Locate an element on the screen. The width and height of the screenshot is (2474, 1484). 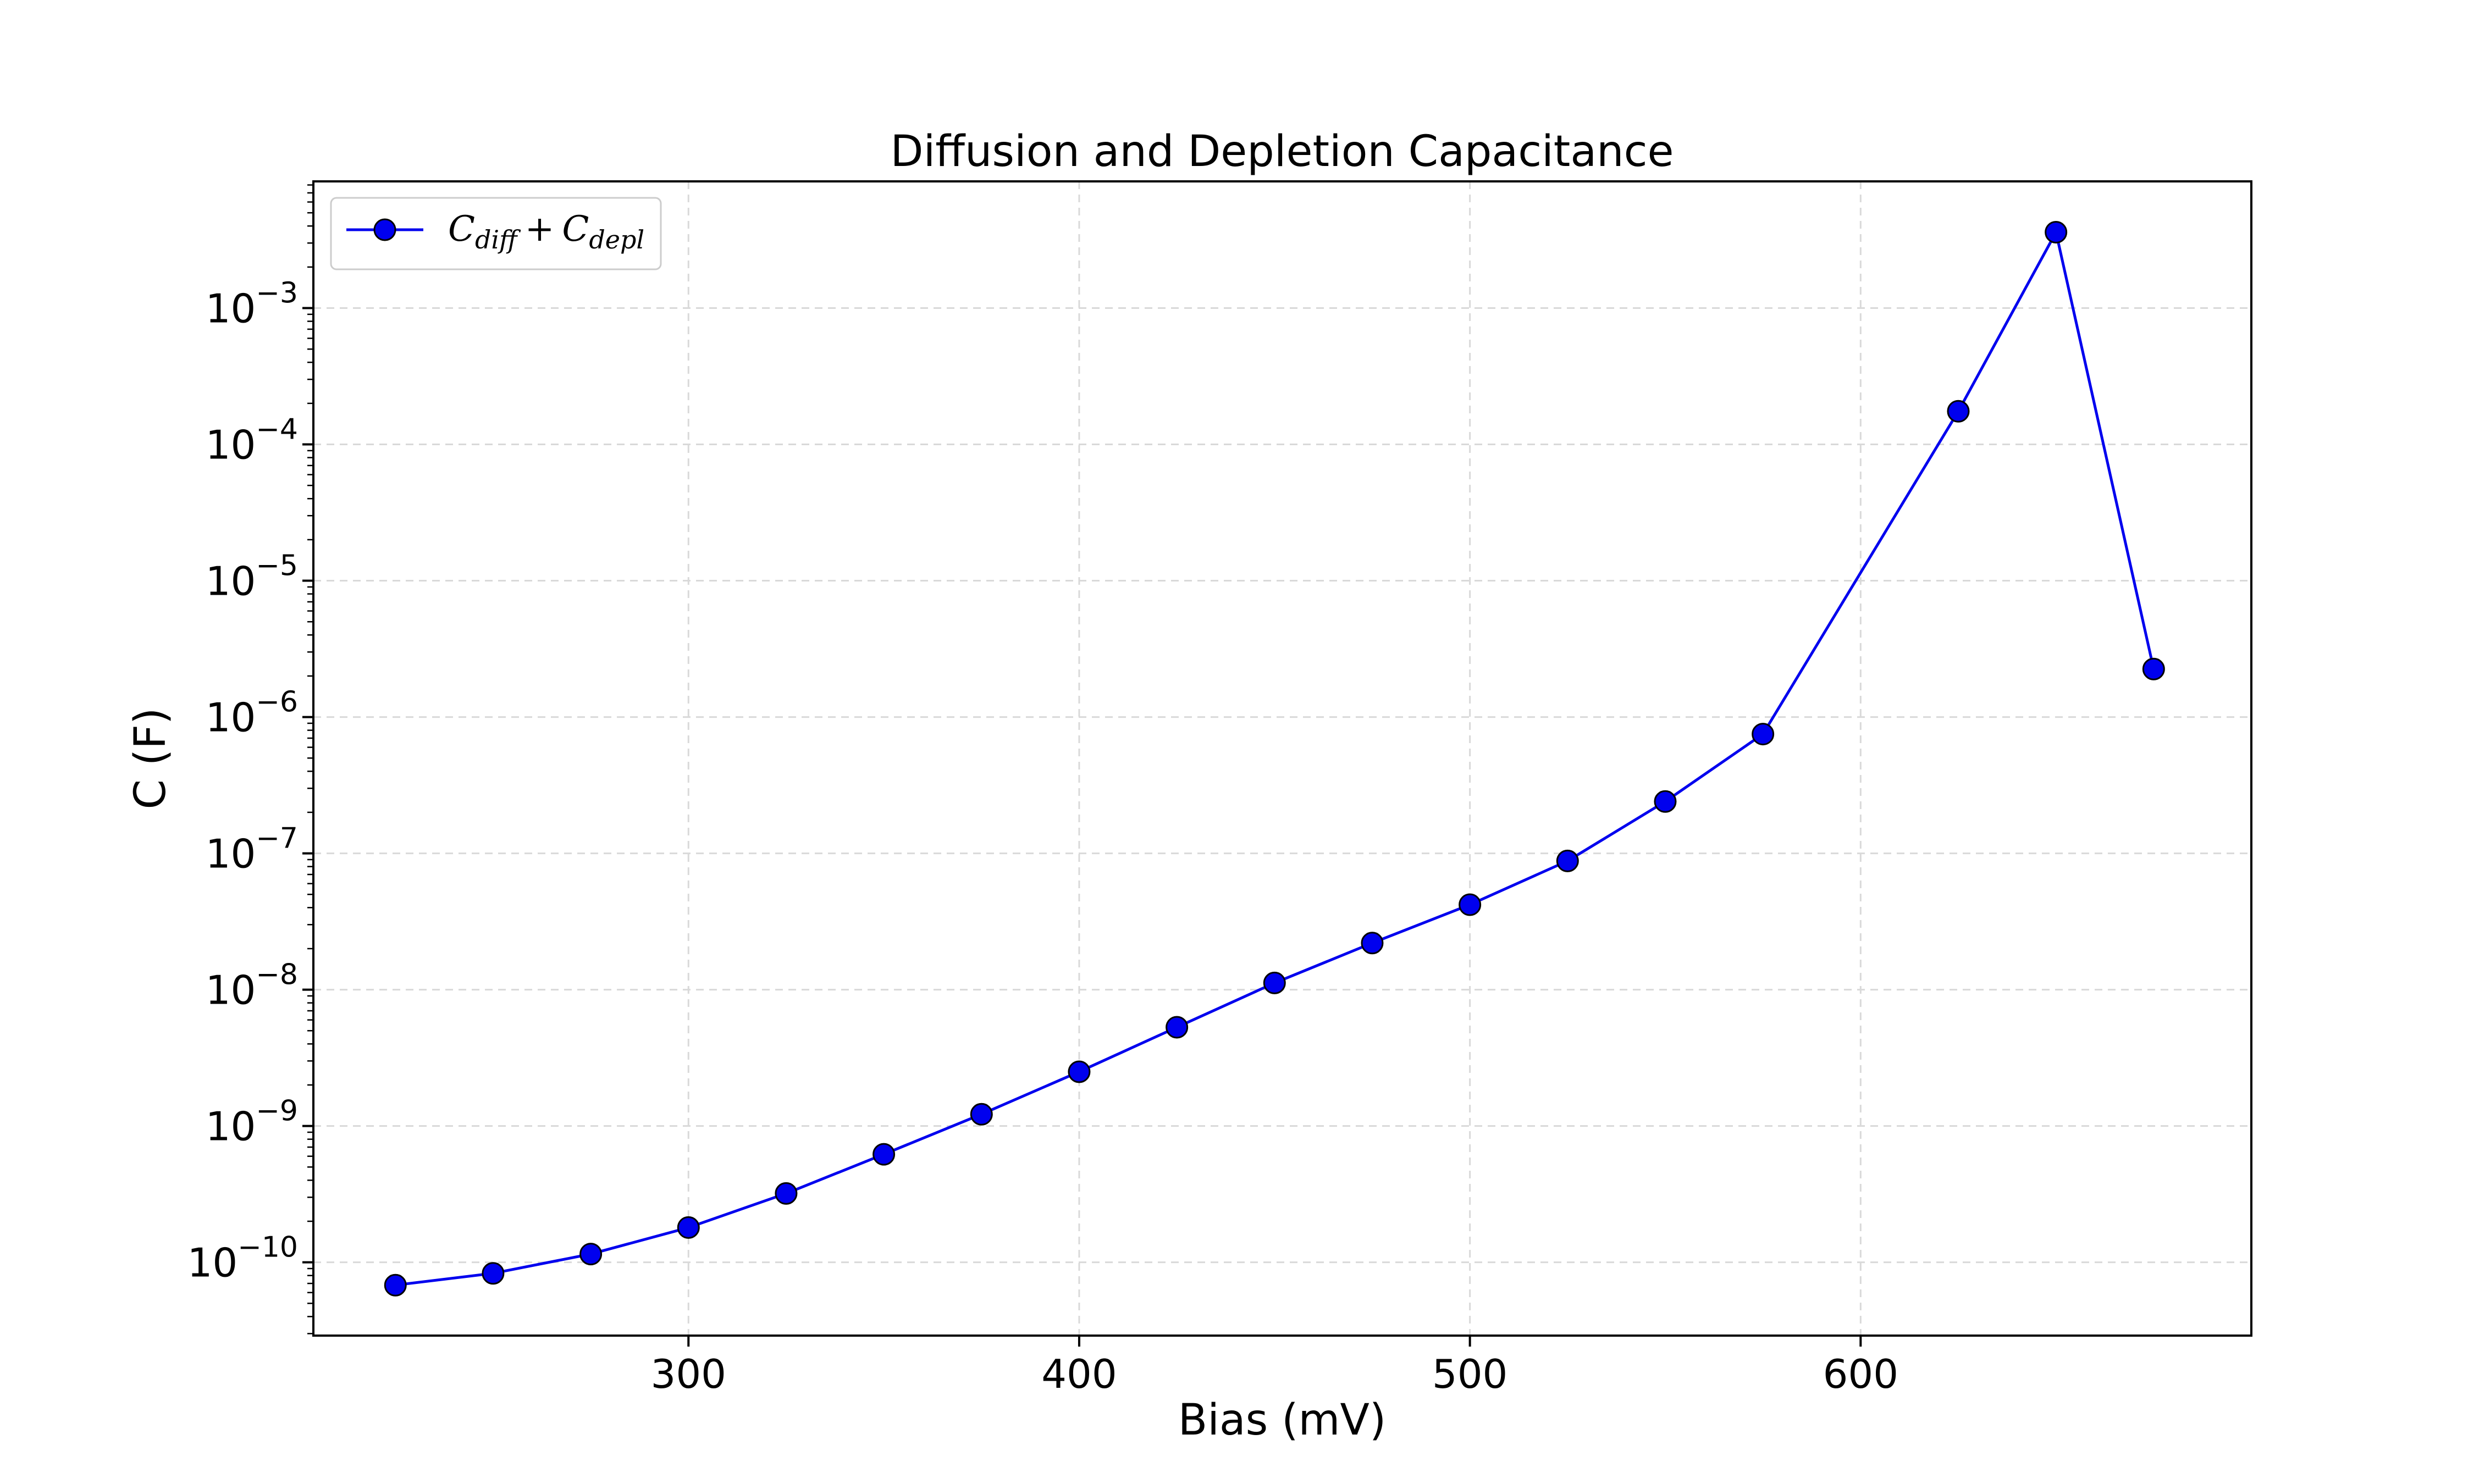
y-tick-label: 10⁻⁵ is located at coordinates (252, 577).